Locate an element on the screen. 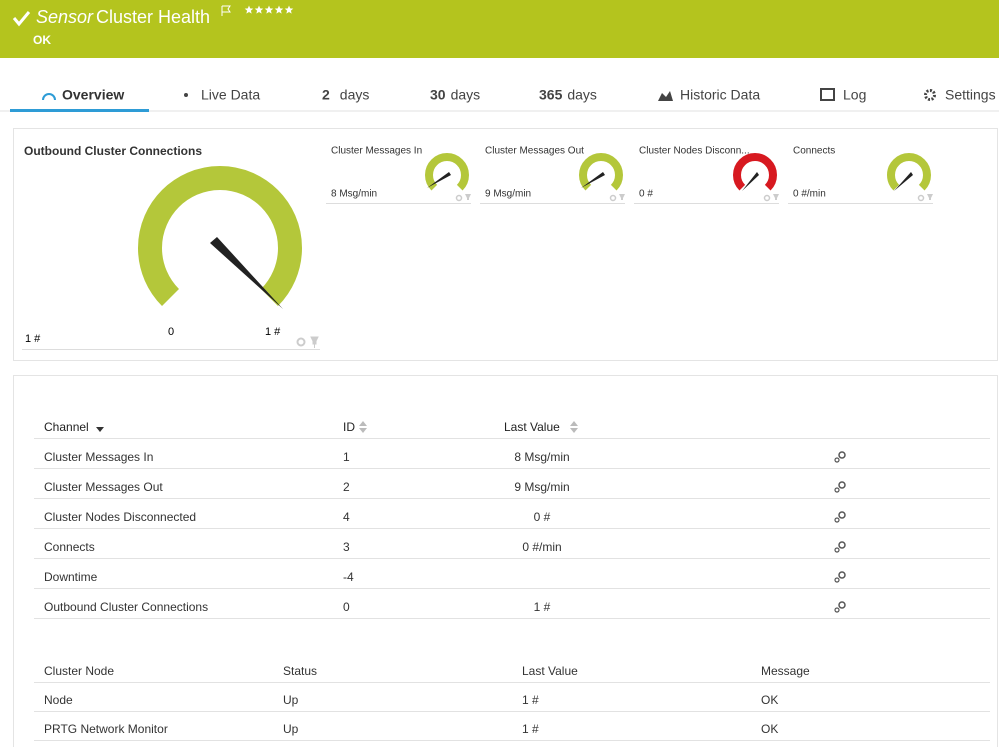 This screenshot has width=999, height=747. tab: Historic Data is located at coordinates (709, 95).